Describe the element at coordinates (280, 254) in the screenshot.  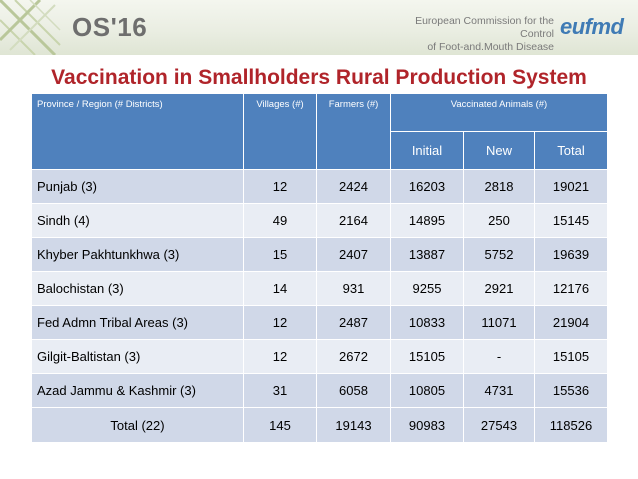
I see `cell-villages: 15` at that location.